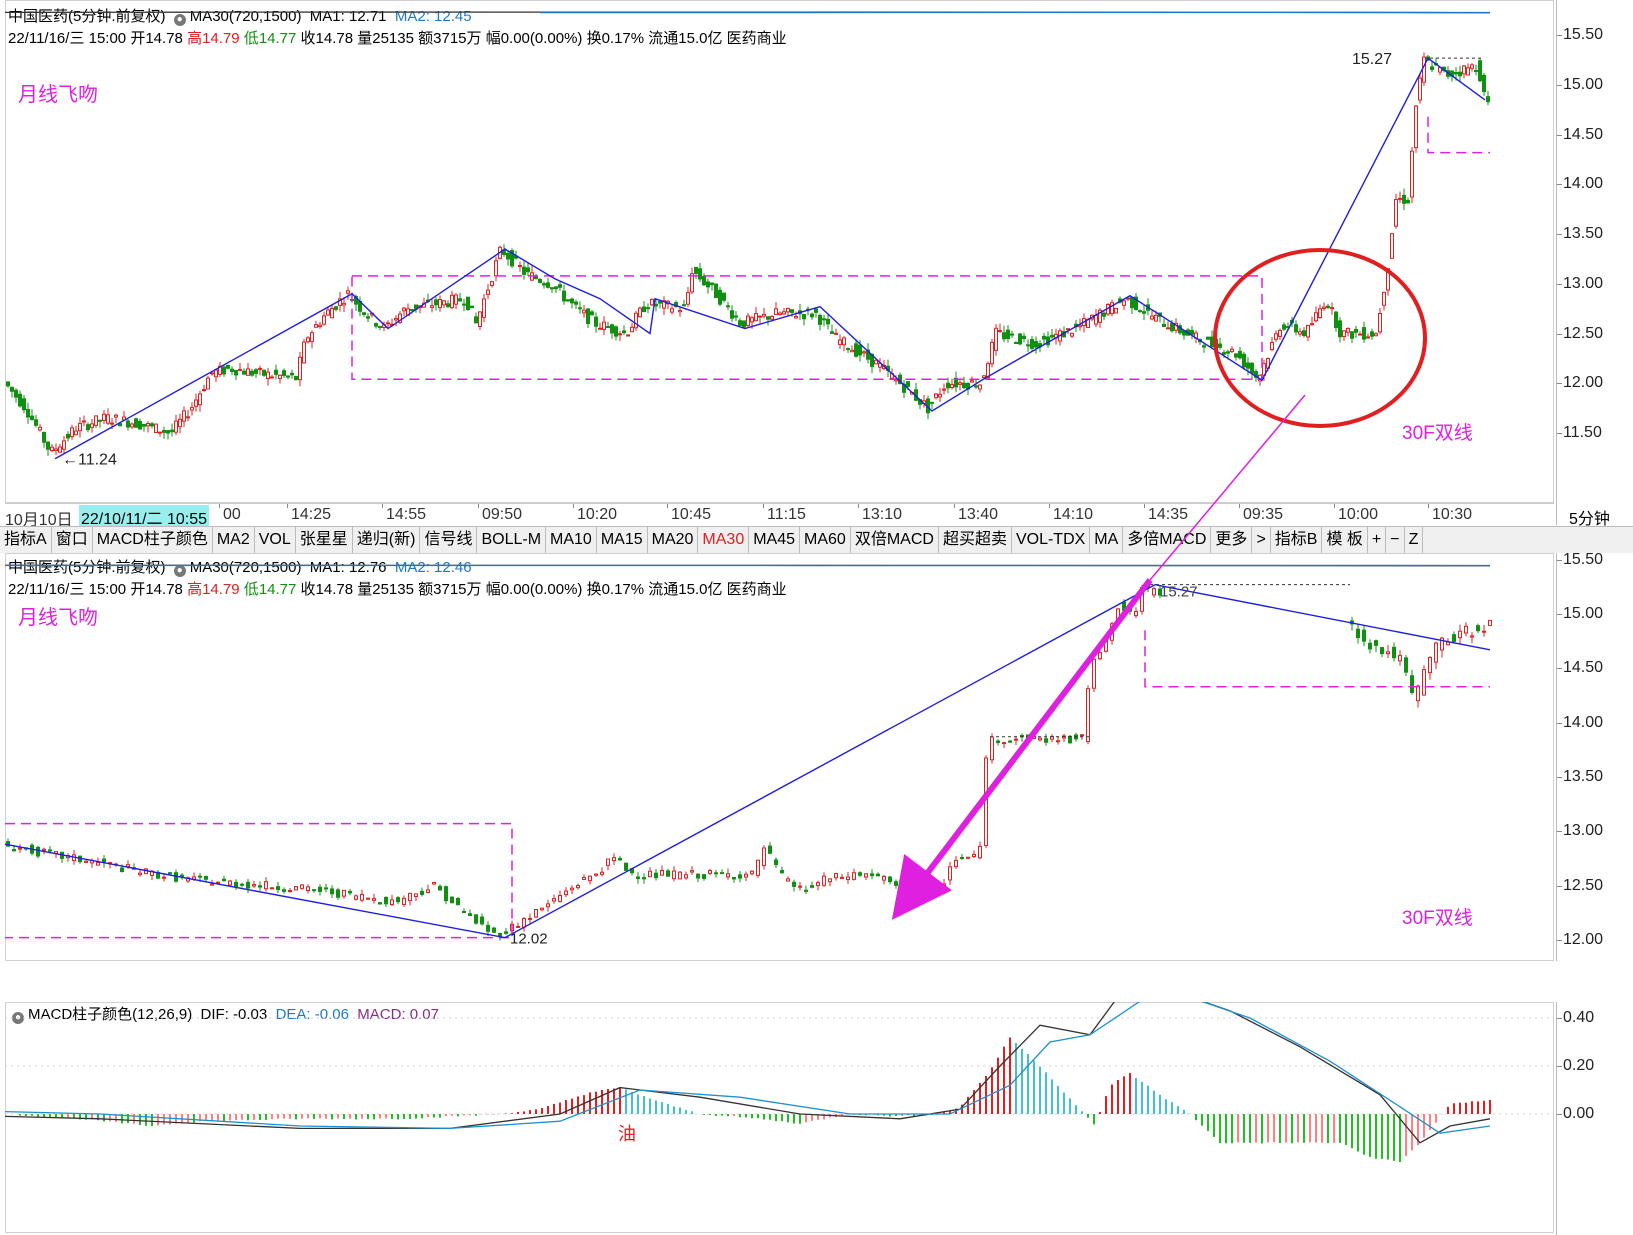 The image size is (1633, 1235). I want to click on toolbar-item: MA60, so click(825, 540).